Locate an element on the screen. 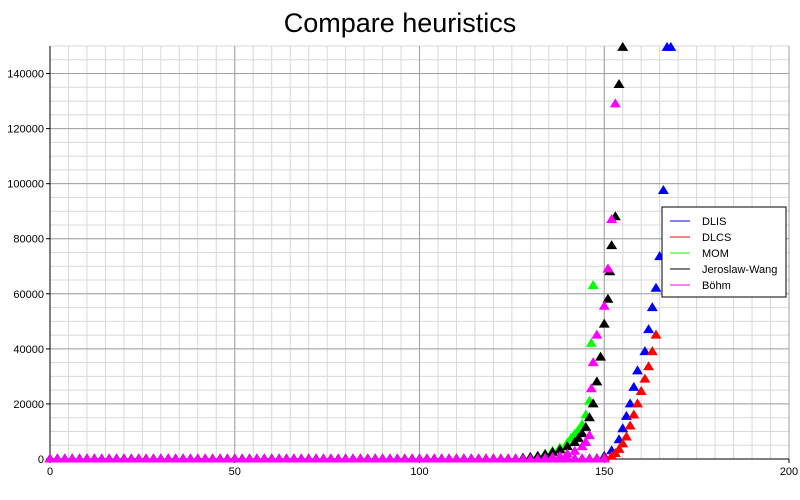  x-tick-label: 0 is located at coordinates (50, 472).